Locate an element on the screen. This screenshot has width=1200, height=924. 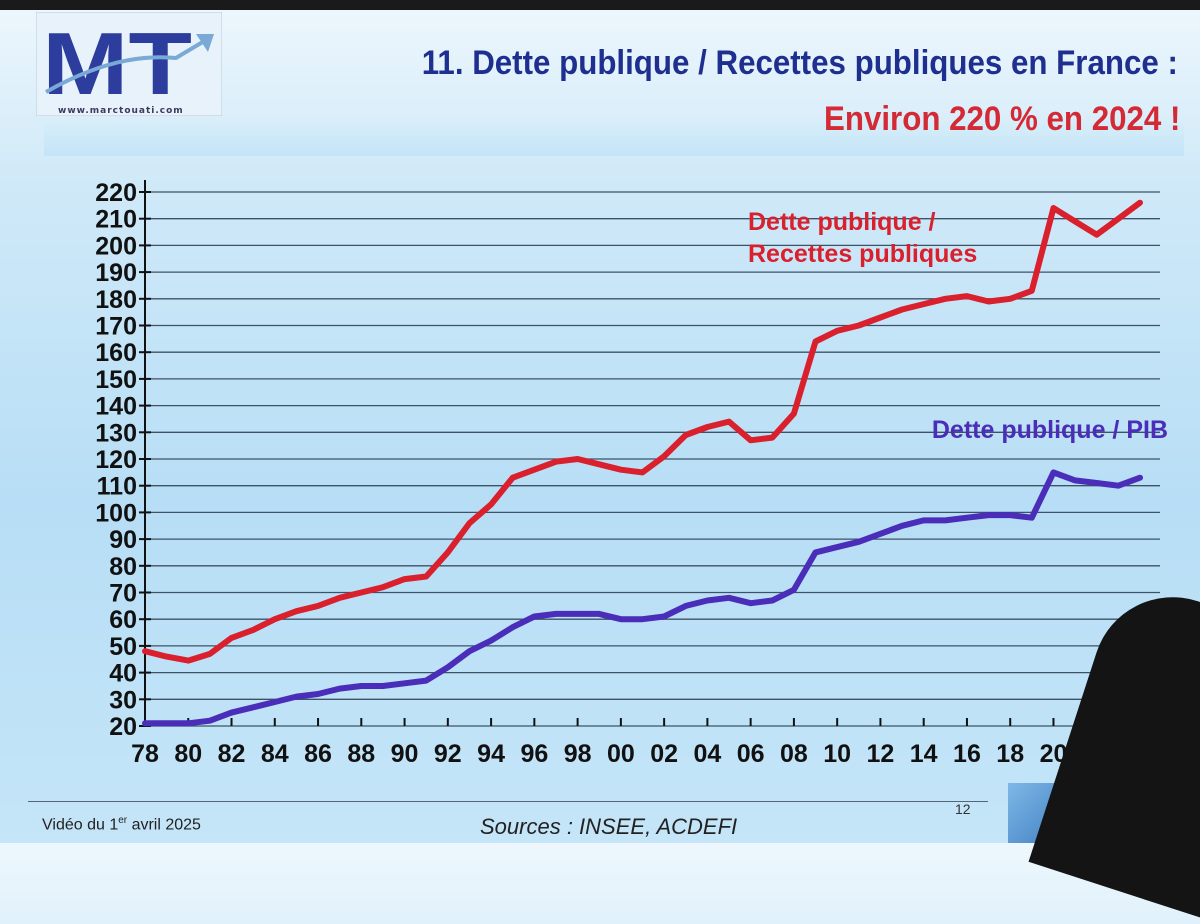
y-tick-label: 160 is located at coordinates (116, 353).